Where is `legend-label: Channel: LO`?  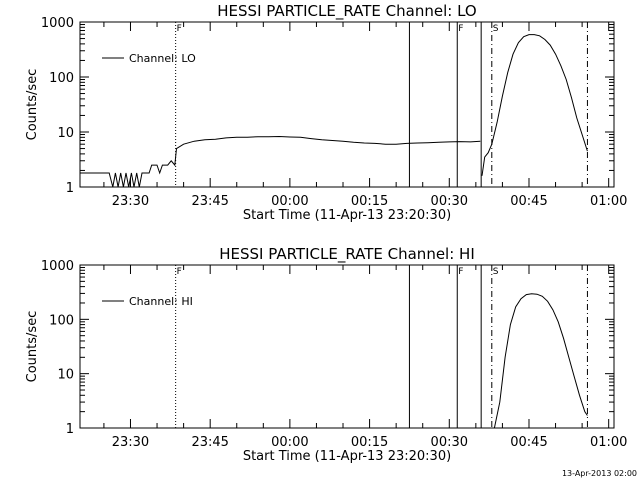 legend-label: Channel: LO is located at coordinates (162, 58).